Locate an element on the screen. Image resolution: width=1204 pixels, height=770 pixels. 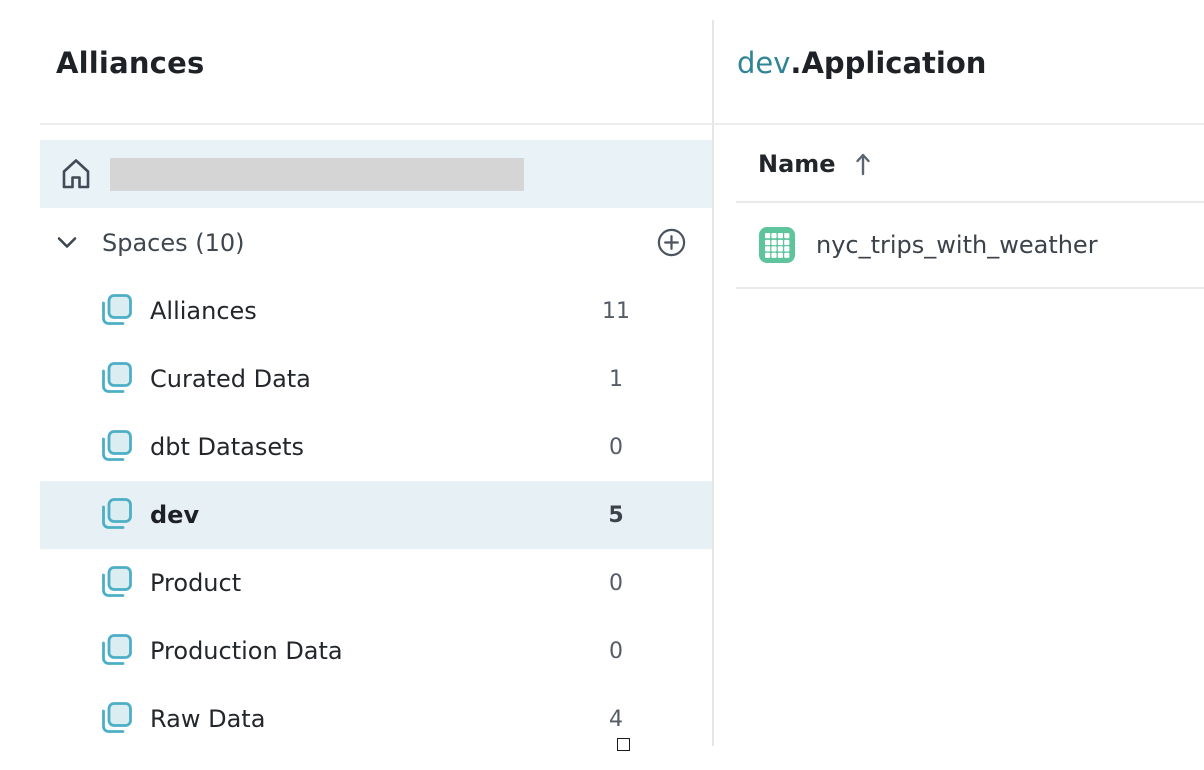
dataset-row: nyc_trips_with_weather is located at coordinates (970, 245).